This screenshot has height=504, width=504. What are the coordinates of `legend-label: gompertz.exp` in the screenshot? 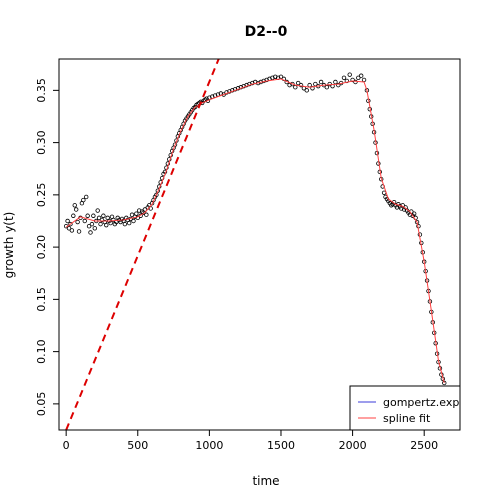 It's located at (421, 402).